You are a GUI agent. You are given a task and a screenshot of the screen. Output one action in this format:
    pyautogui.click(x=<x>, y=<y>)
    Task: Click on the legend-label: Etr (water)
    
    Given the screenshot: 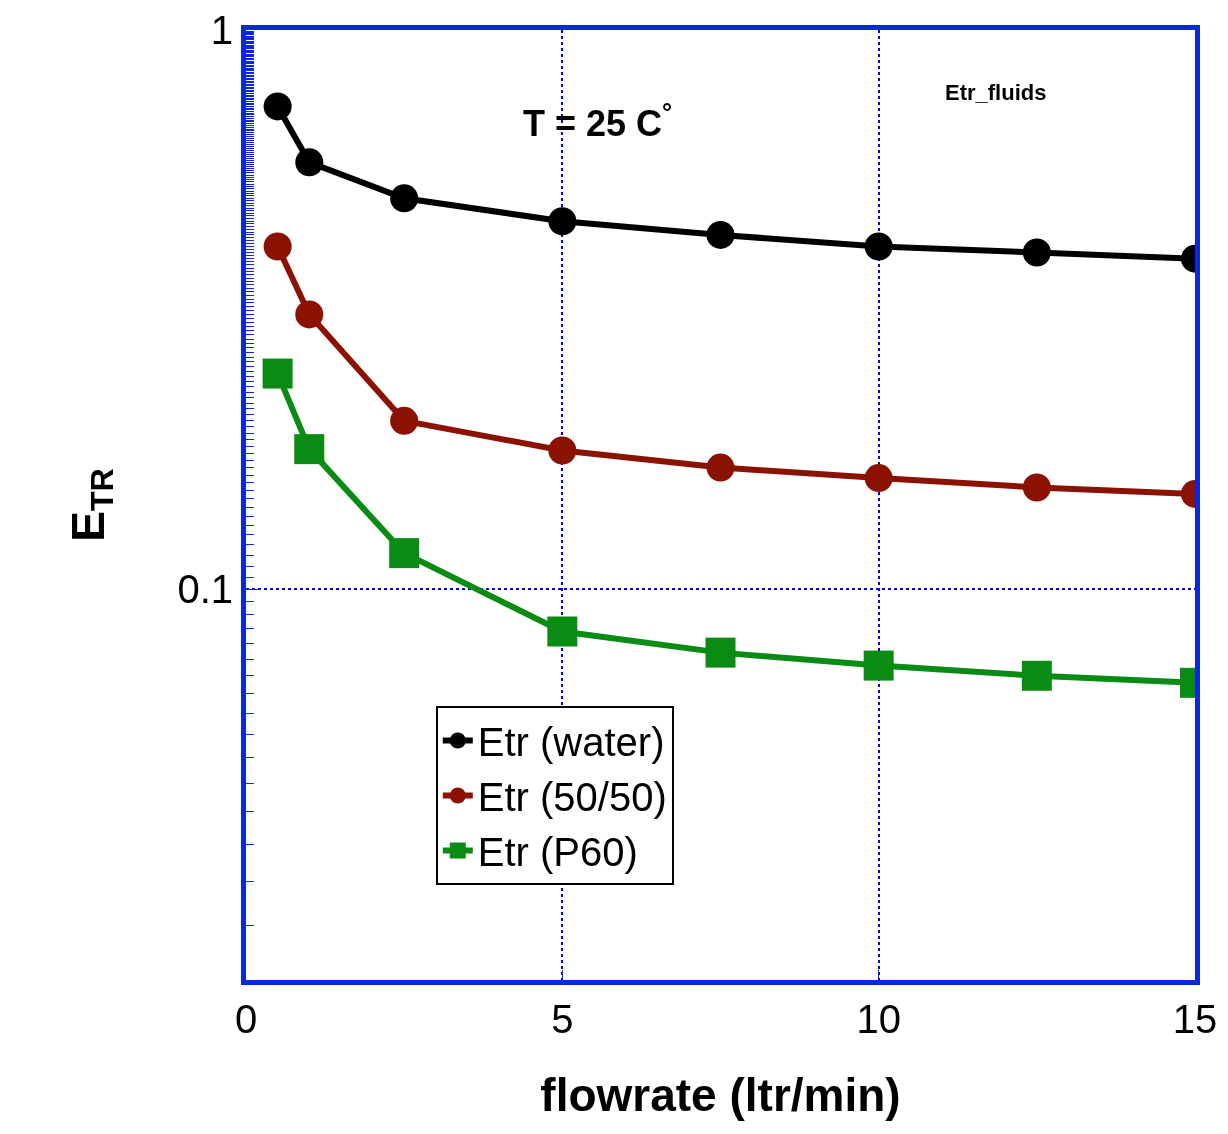 What is the action you would take?
    pyautogui.click(x=571, y=742)
    